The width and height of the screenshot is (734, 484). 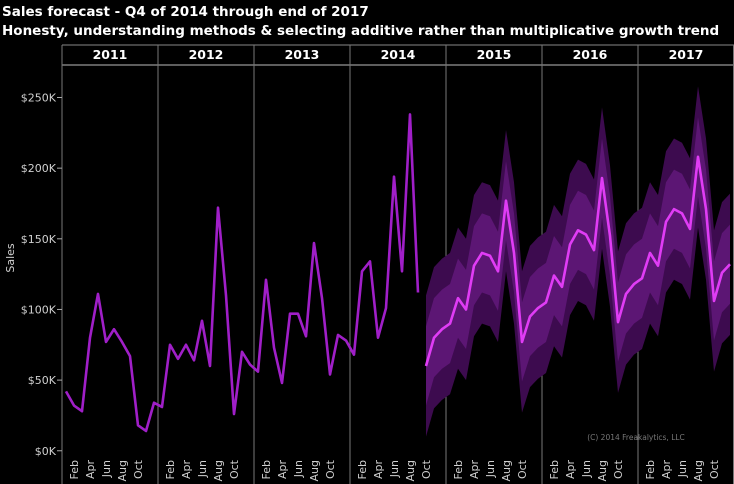 I want to click on panel-label: 2012, so click(x=206, y=54).